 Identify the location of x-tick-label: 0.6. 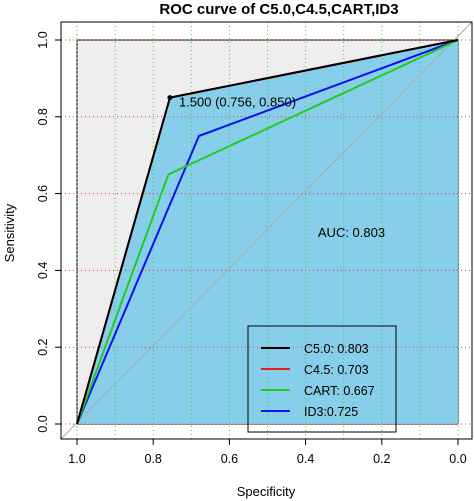
(229, 459).